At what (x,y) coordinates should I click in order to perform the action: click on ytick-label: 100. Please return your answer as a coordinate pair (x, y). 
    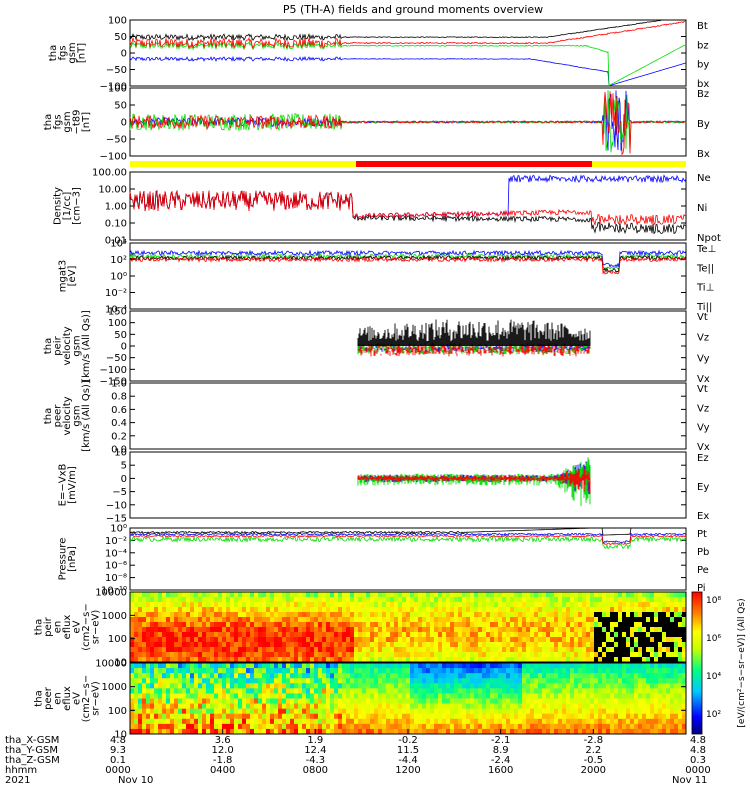
    Looking at the image, I should click on (117, 89).